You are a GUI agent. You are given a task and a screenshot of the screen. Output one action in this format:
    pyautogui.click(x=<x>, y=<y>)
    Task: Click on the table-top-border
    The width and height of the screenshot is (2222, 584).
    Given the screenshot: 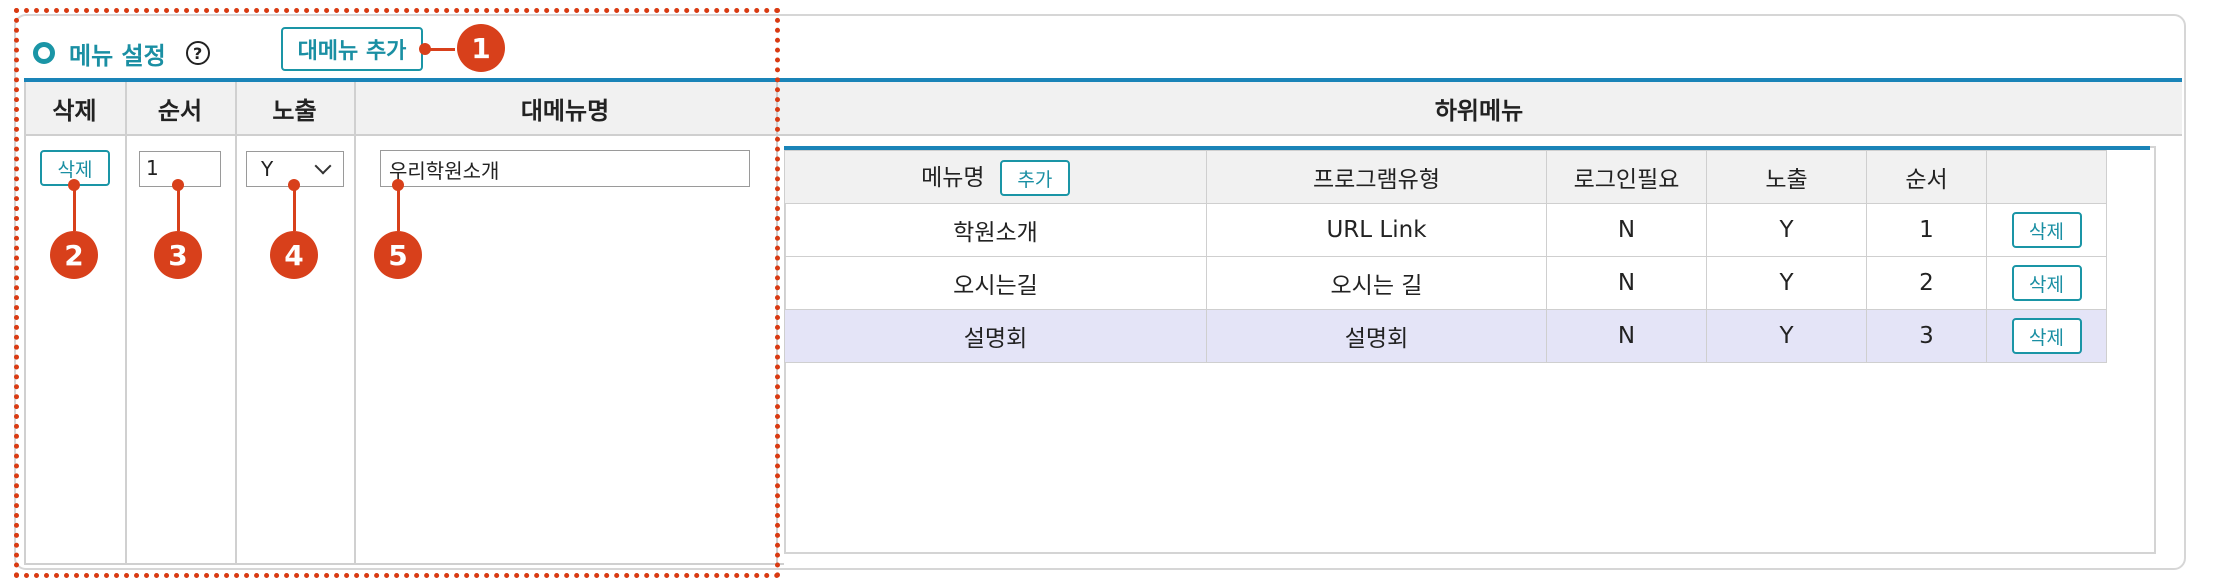 What is the action you would take?
    pyautogui.click(x=1103, y=80)
    